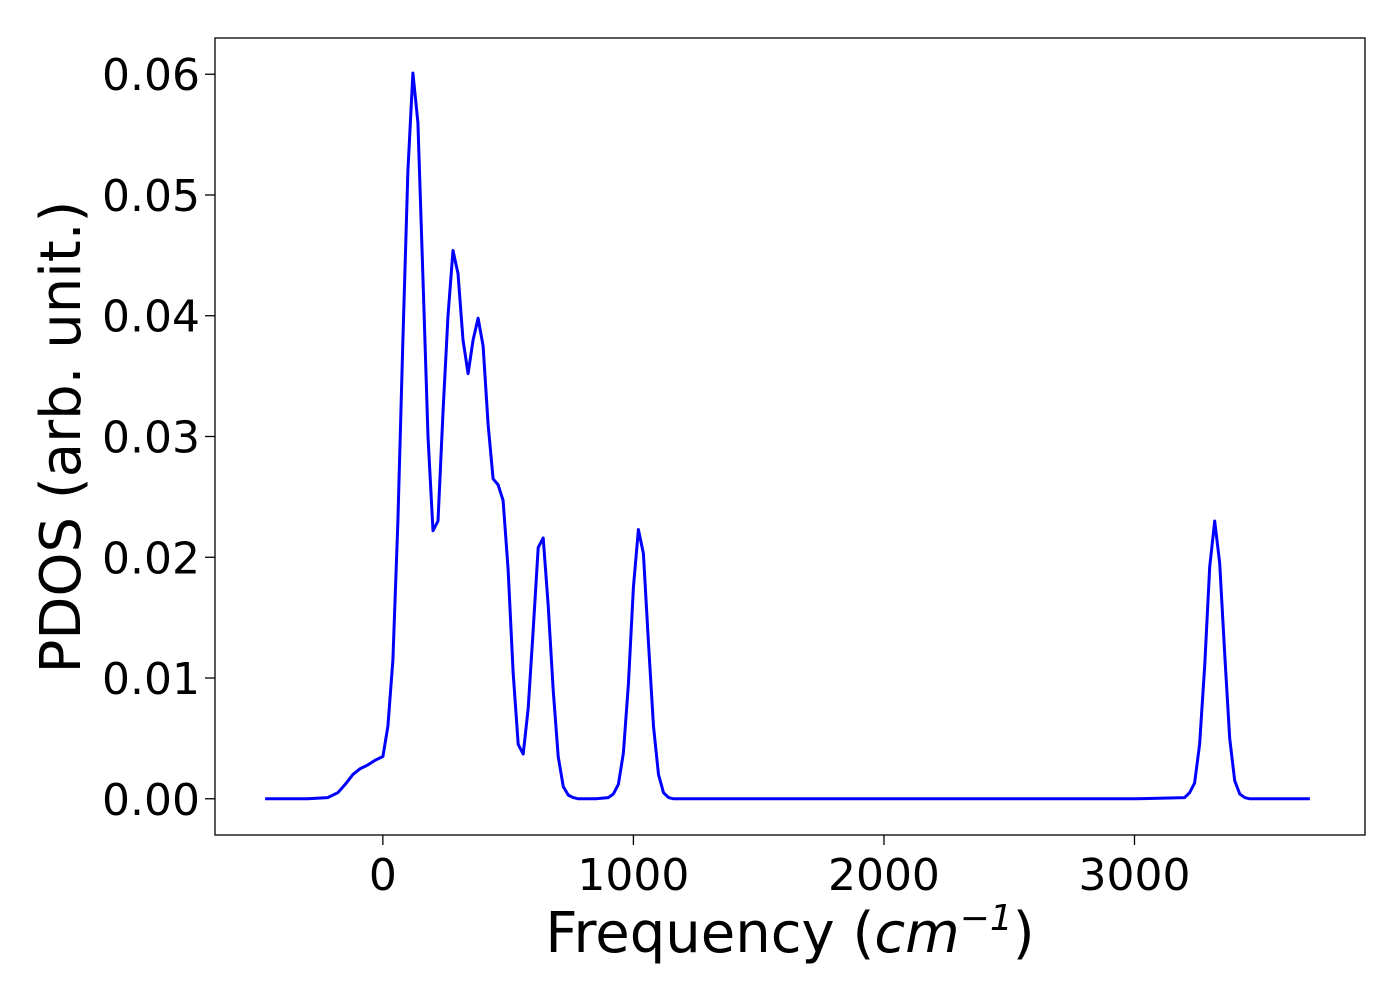 The height and width of the screenshot is (1000, 1400). Describe the element at coordinates (61, 437) in the screenshot. I see `y-axis-label: PDOS (arb. unit.)` at that location.